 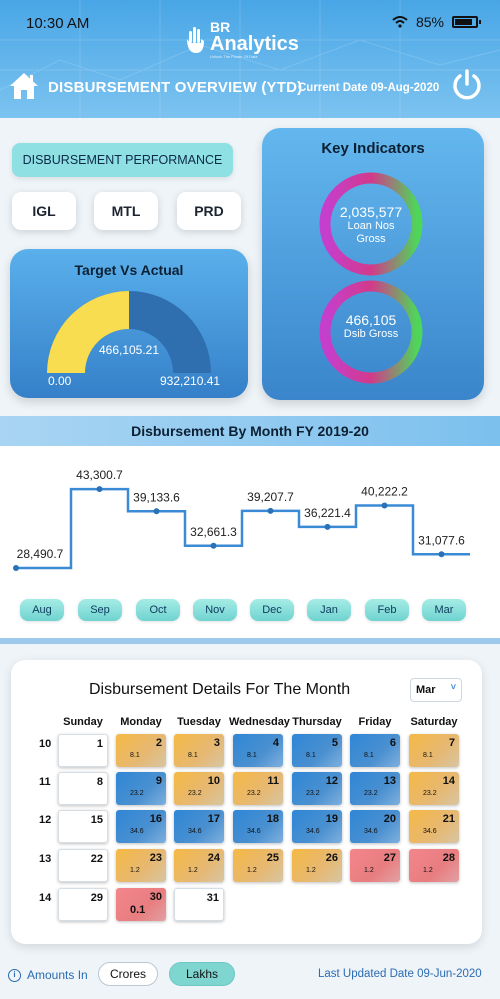 I want to click on igl-button: IGL, so click(x=44, y=211).